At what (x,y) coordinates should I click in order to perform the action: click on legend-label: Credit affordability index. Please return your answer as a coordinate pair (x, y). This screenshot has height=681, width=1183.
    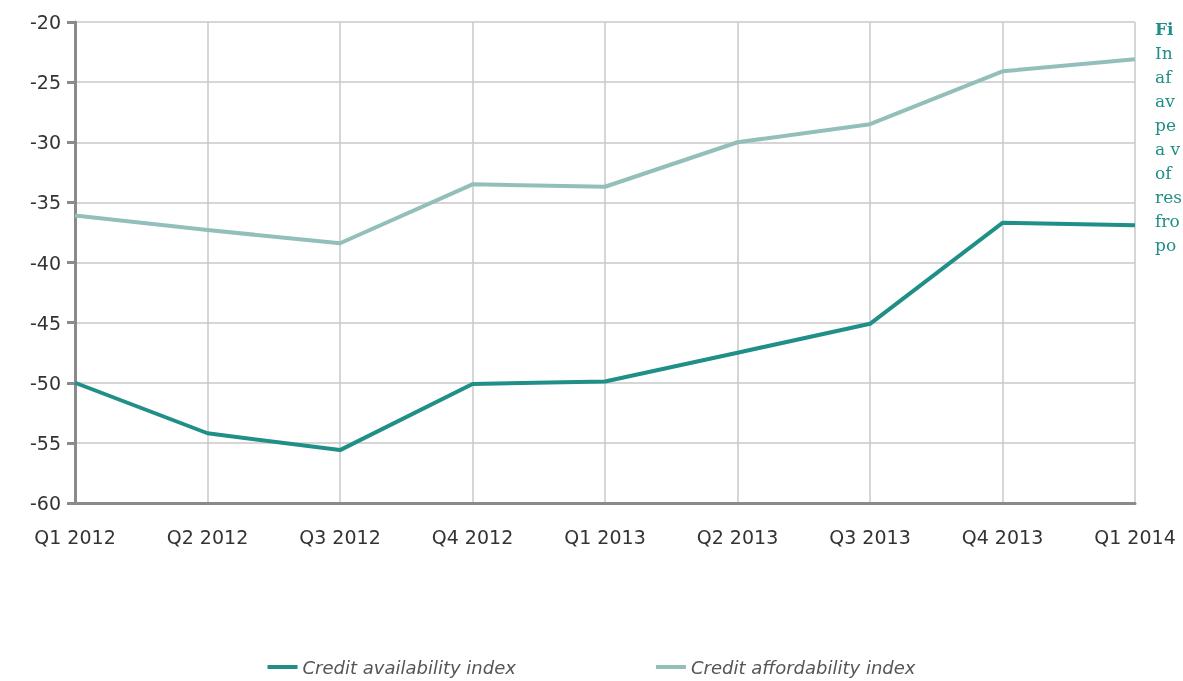
    Looking at the image, I should click on (803, 667).